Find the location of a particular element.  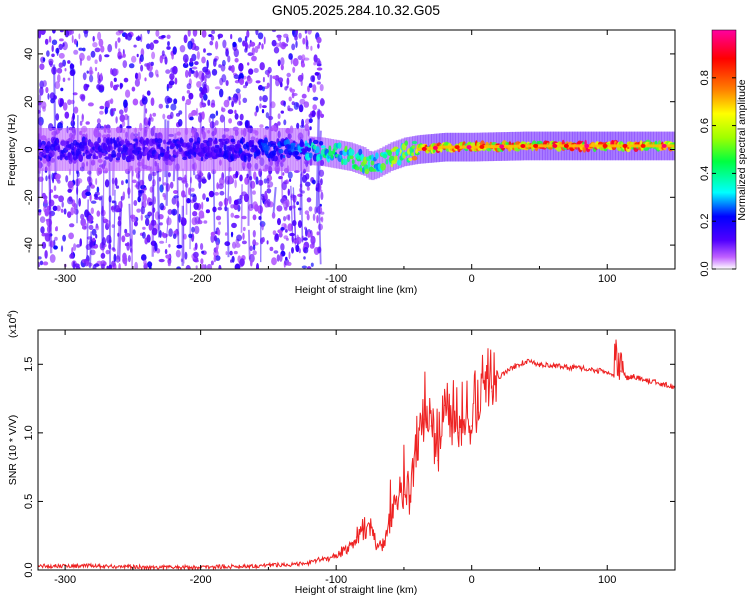

spectrogram-x-tick-label: 100 is located at coordinates (607, 279).